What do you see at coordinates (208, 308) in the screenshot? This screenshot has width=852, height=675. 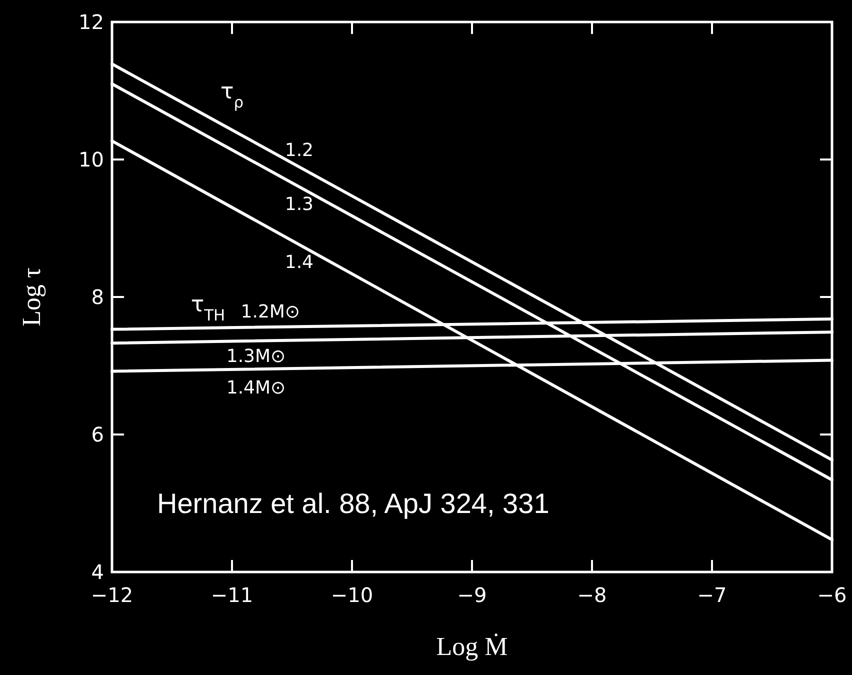 I see `annotation: τ$_{TH}$` at bounding box center [208, 308].